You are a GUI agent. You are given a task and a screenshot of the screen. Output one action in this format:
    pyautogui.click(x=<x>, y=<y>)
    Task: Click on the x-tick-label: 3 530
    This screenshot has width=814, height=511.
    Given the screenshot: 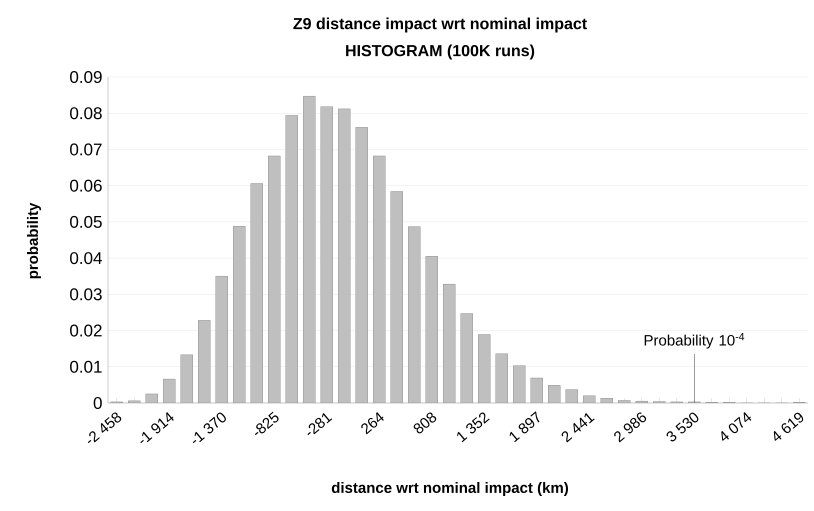 What is the action you would take?
    pyautogui.click(x=682, y=427)
    